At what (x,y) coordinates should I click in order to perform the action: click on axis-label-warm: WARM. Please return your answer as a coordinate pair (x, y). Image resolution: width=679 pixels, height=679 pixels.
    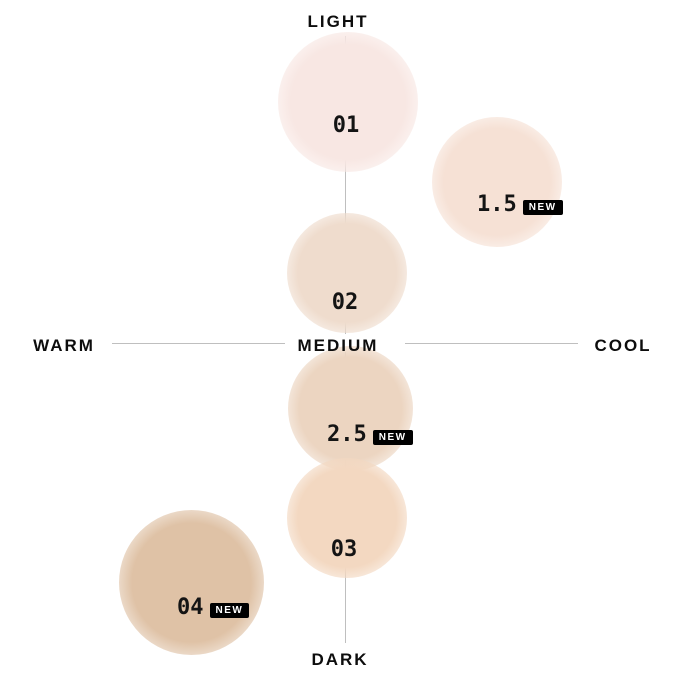
    Looking at the image, I should click on (64, 345).